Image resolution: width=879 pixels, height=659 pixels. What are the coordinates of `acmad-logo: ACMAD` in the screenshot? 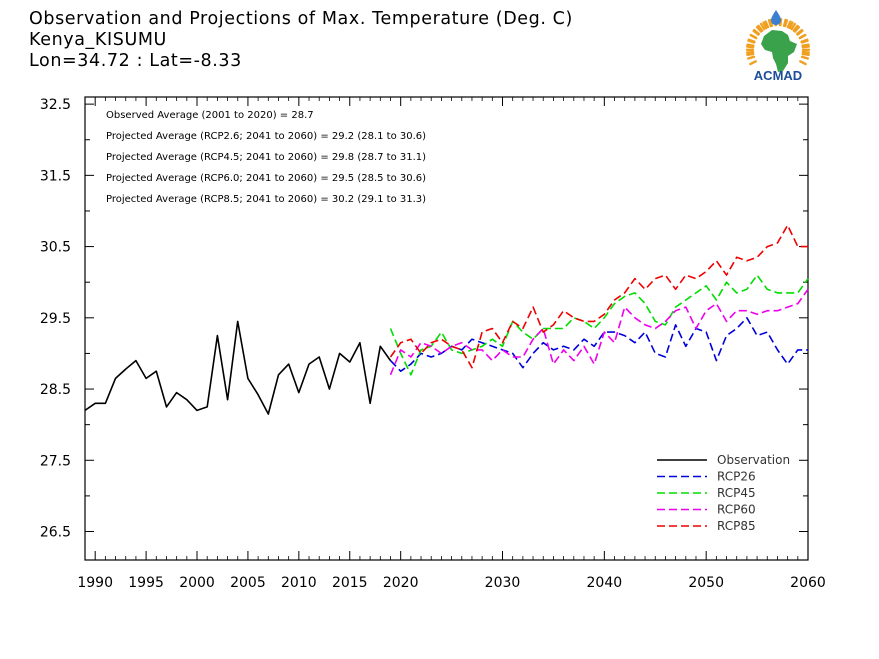 It's located at (778, 46).